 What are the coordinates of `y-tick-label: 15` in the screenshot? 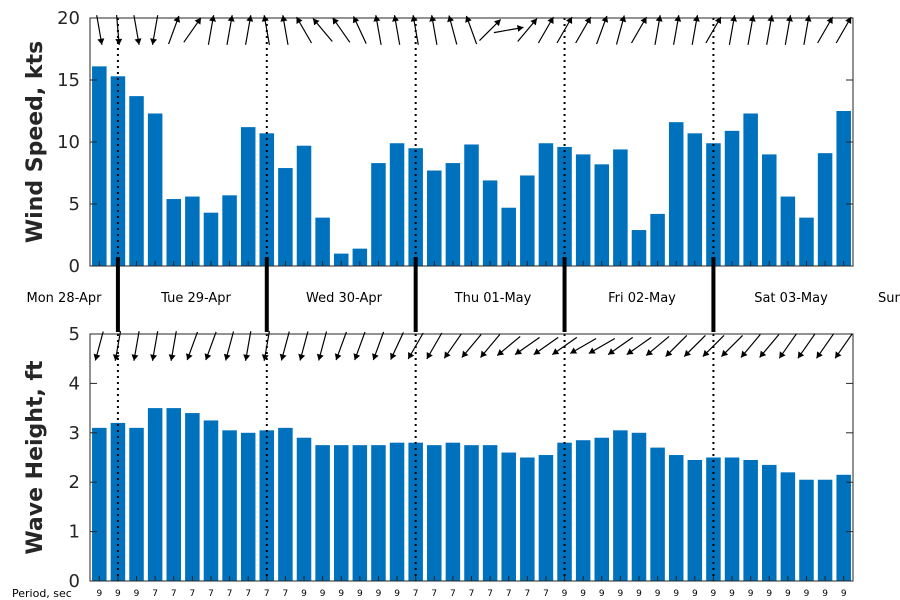 It's located at (68, 80).